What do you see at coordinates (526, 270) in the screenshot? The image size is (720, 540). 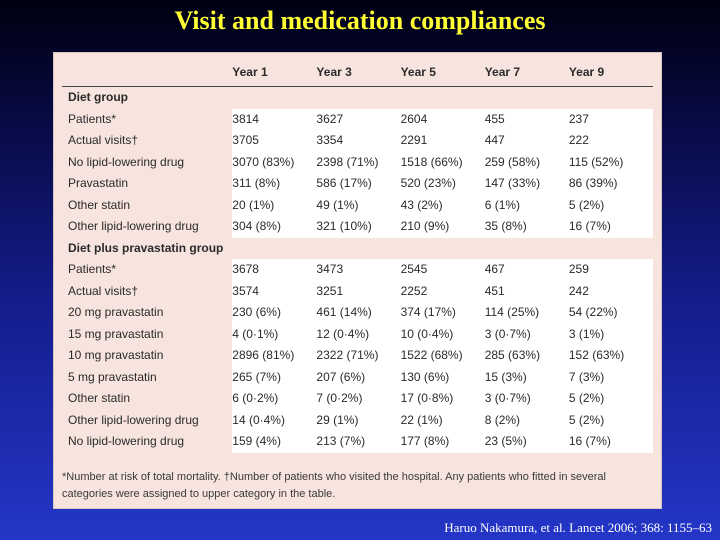 I see `table-cell: 467` at bounding box center [526, 270].